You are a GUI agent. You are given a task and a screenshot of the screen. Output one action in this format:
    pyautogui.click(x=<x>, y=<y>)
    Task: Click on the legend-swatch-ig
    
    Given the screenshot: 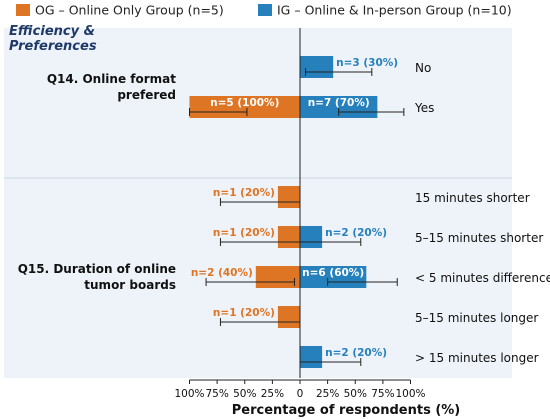 What is the action you would take?
    pyautogui.click(x=265, y=10)
    